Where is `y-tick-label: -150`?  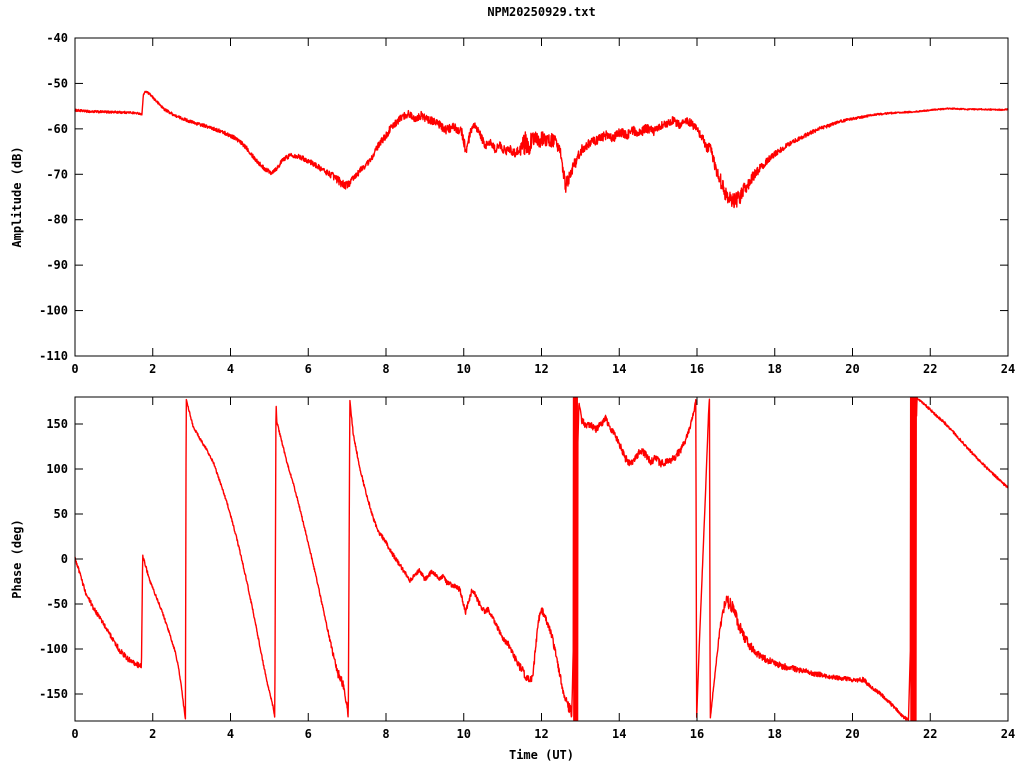
y-tick-label: -150 is located at coordinates (53, 694).